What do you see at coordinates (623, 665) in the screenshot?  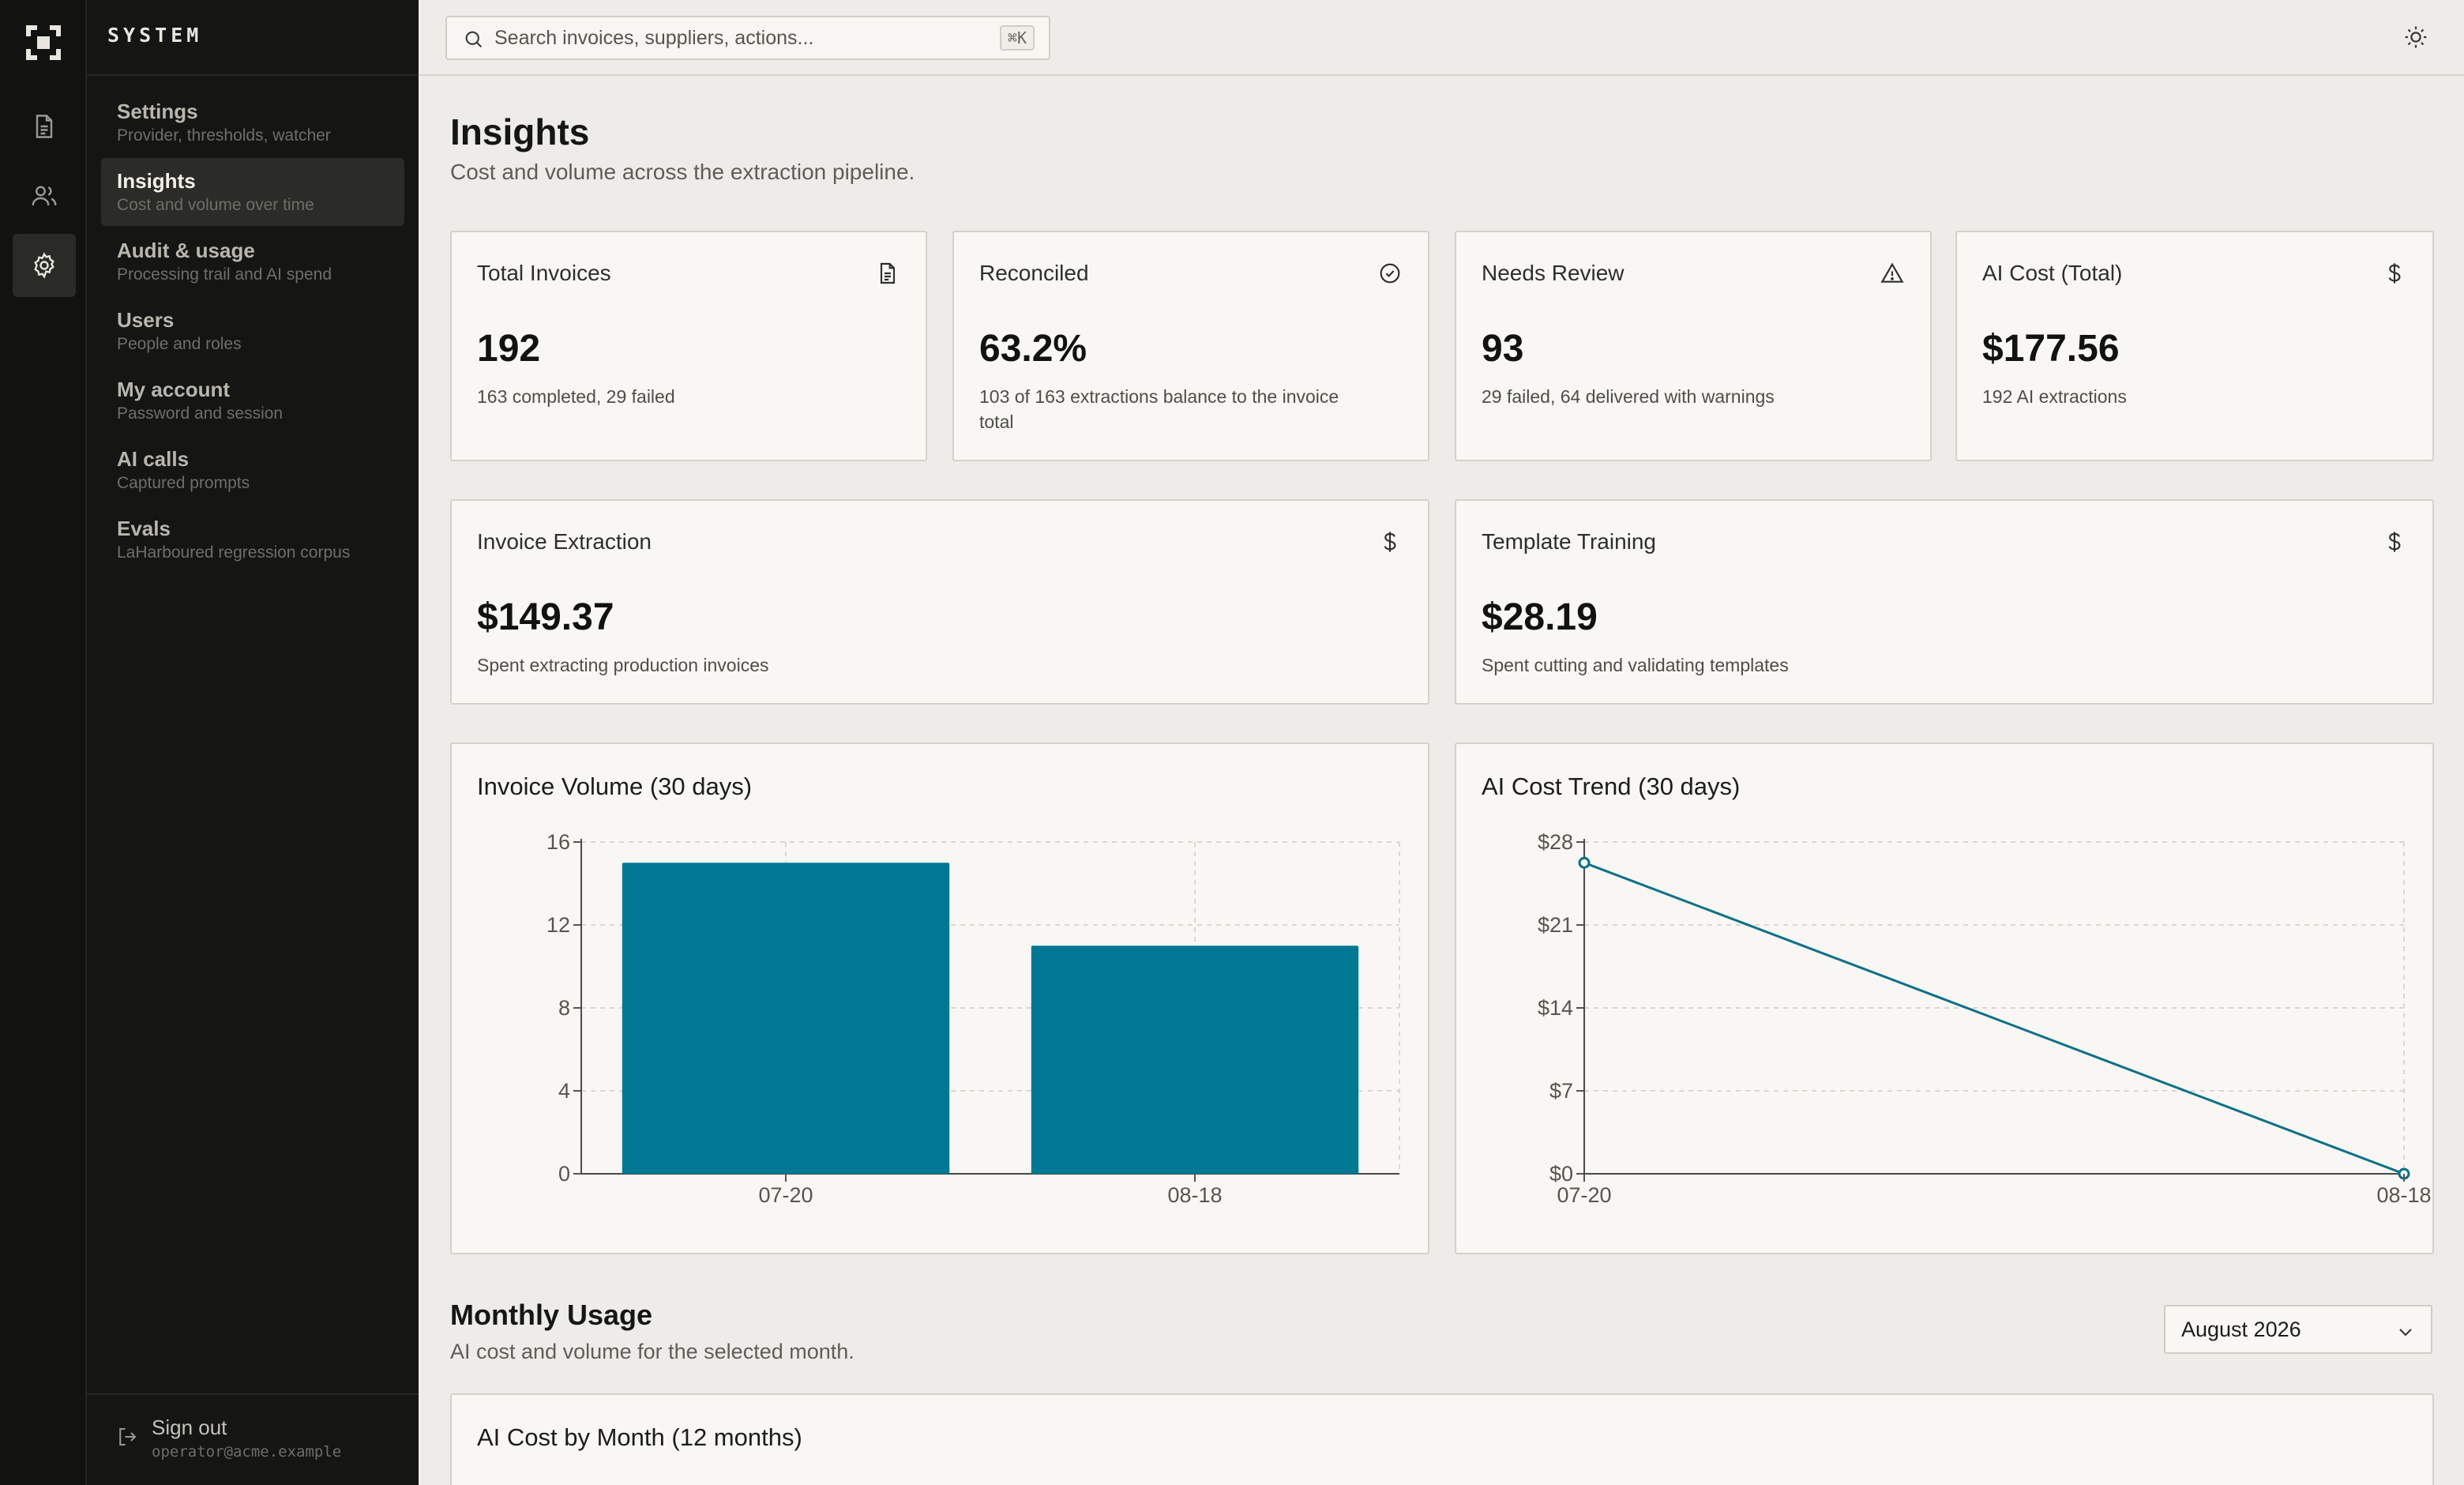 I see `cost-note: Spent extracting production invoices` at bounding box center [623, 665].